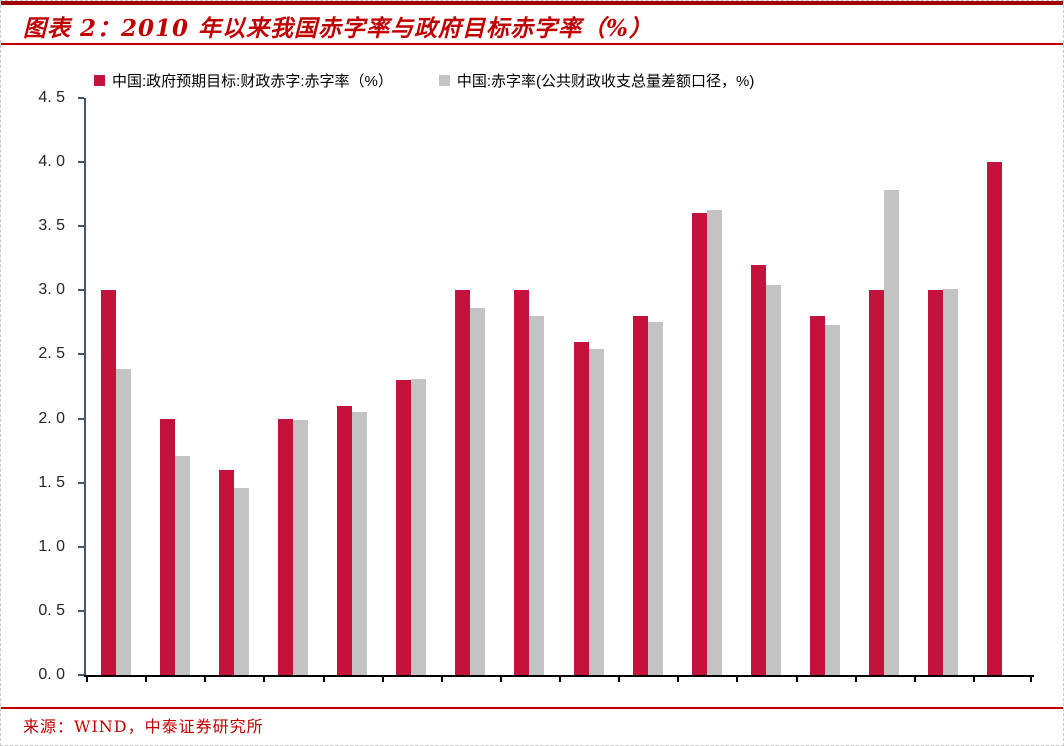  I want to click on y-tick-label: 3. 5, so click(51, 226).